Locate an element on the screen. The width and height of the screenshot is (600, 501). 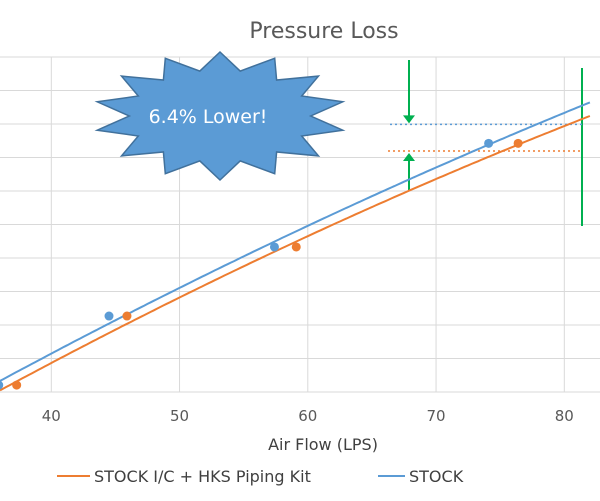
starburst-shape is located at coordinates (220, 116).